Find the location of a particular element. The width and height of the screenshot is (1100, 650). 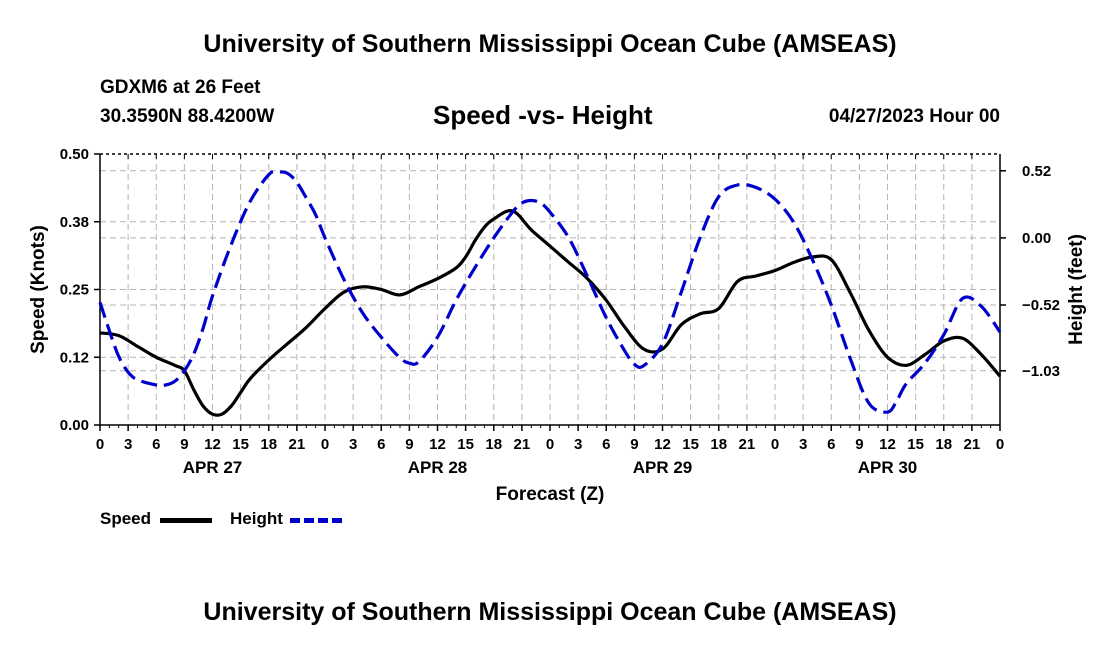

legend-height-label: Height is located at coordinates (256, 518).